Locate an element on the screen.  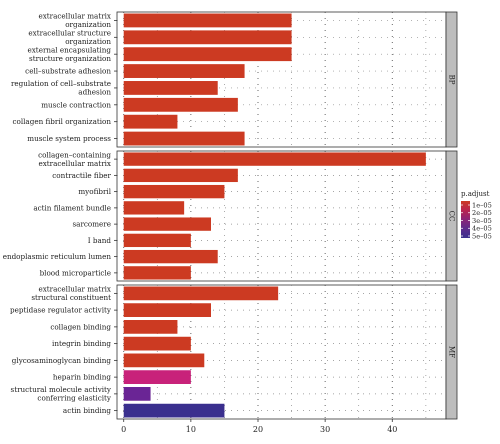
category-label: myofibril is located at coordinates (94, 191).